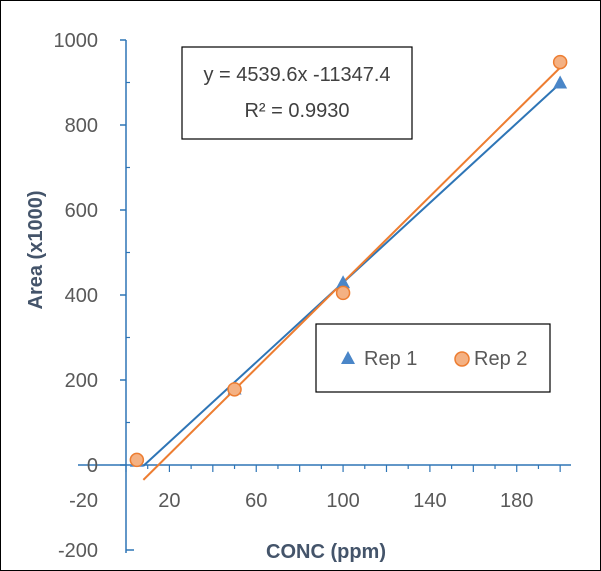  Describe the element at coordinates (348, 357) in the screenshot. I see `legend-marker-rep1` at that location.